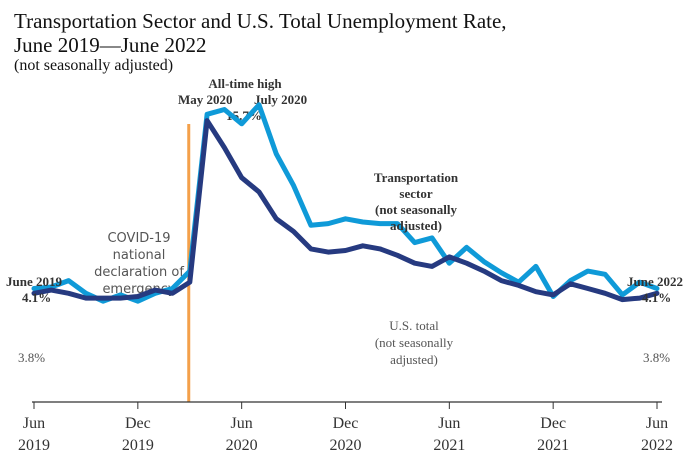 The height and width of the screenshot is (459, 700). Describe the element at coordinates (656, 357) in the screenshot. I see `end-total-value: 3.8%` at that location.